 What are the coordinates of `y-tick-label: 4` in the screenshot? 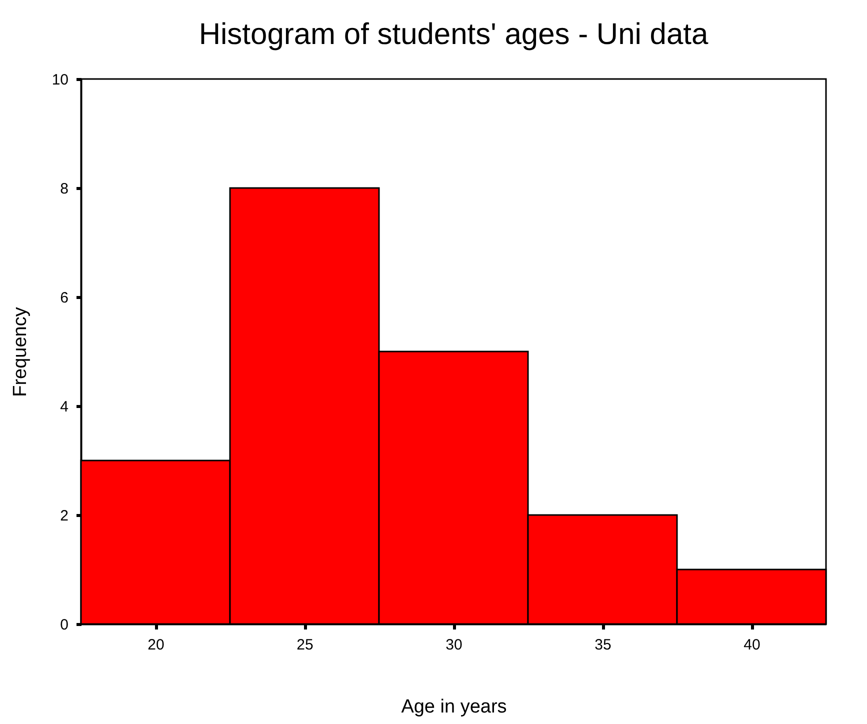 It's located at (64, 407).